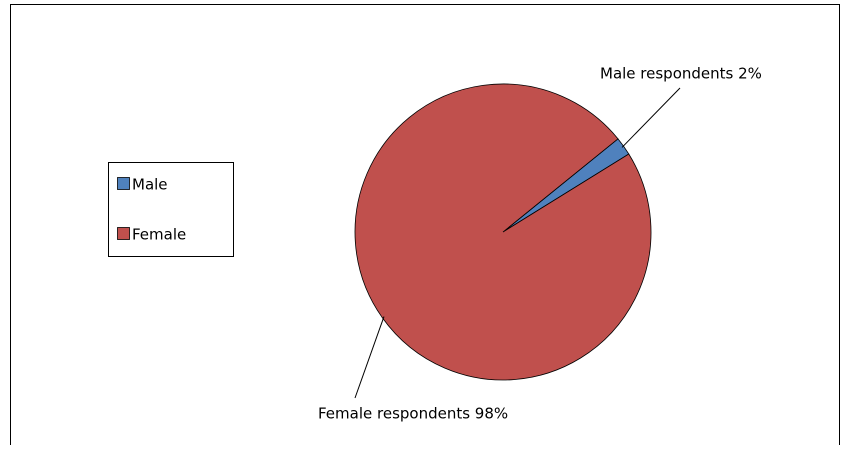 The image size is (846, 449). What do you see at coordinates (159, 235) in the screenshot?
I see `legend-label: Female` at bounding box center [159, 235].